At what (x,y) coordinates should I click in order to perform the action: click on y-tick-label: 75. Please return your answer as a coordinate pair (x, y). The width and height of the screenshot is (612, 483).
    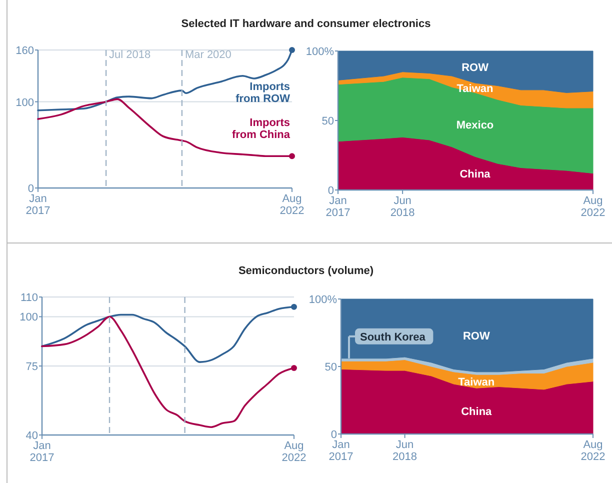
    Looking at the image, I should click on (32, 367).